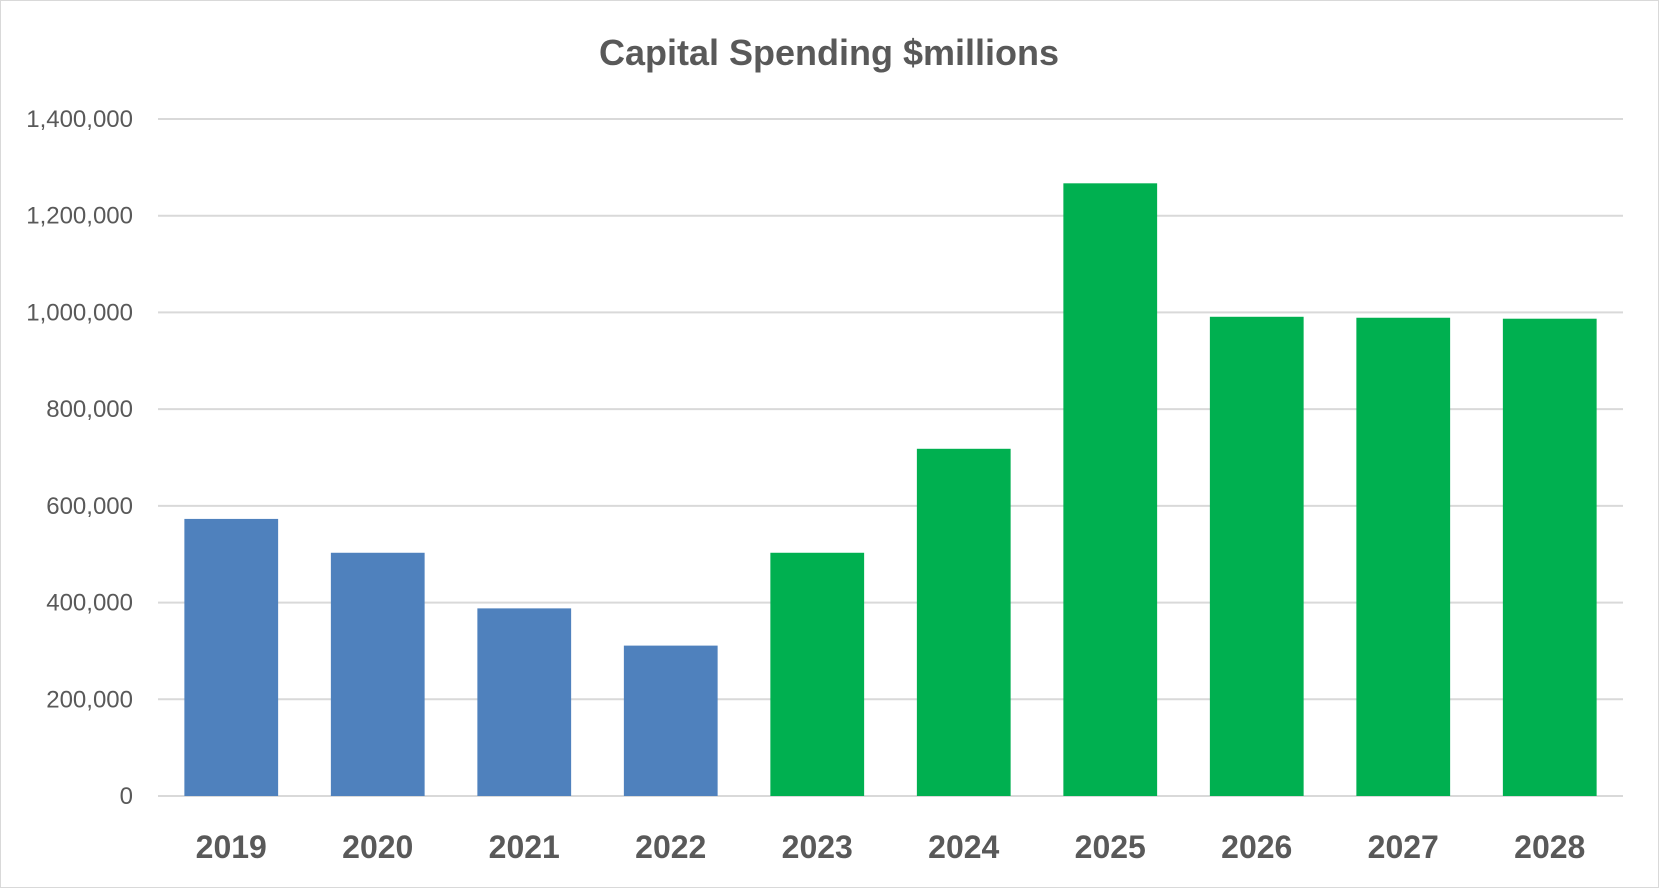  I want to click on x-tick-label: 2021, so click(524, 847).